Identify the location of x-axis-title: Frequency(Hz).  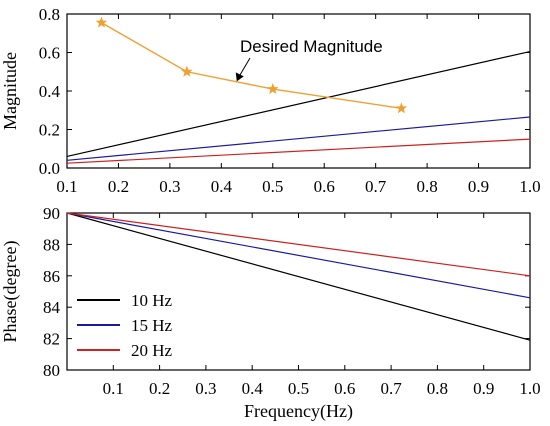
(298, 411).